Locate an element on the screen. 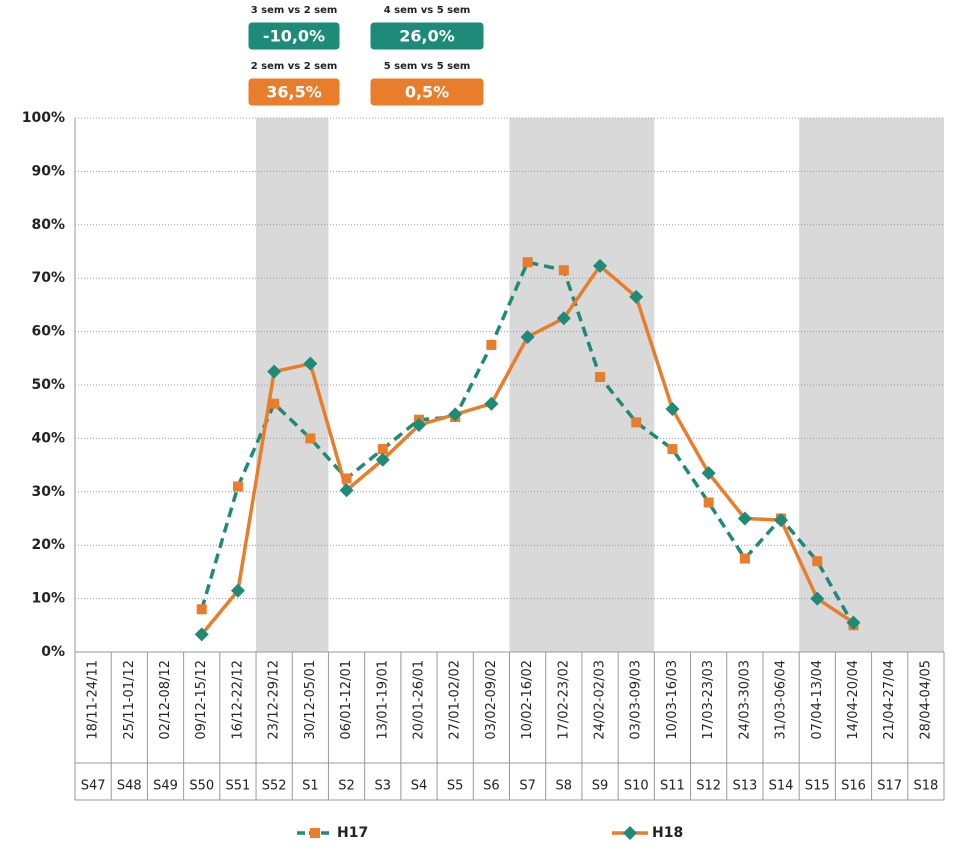 The width and height of the screenshot is (959, 847). x-tick-label: 25/11-01/12 is located at coordinates (129, 700).